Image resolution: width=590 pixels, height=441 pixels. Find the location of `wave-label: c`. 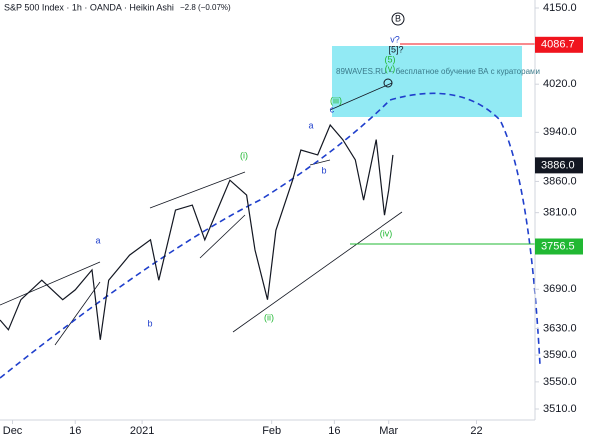

wave-label: c is located at coordinates (332, 109).